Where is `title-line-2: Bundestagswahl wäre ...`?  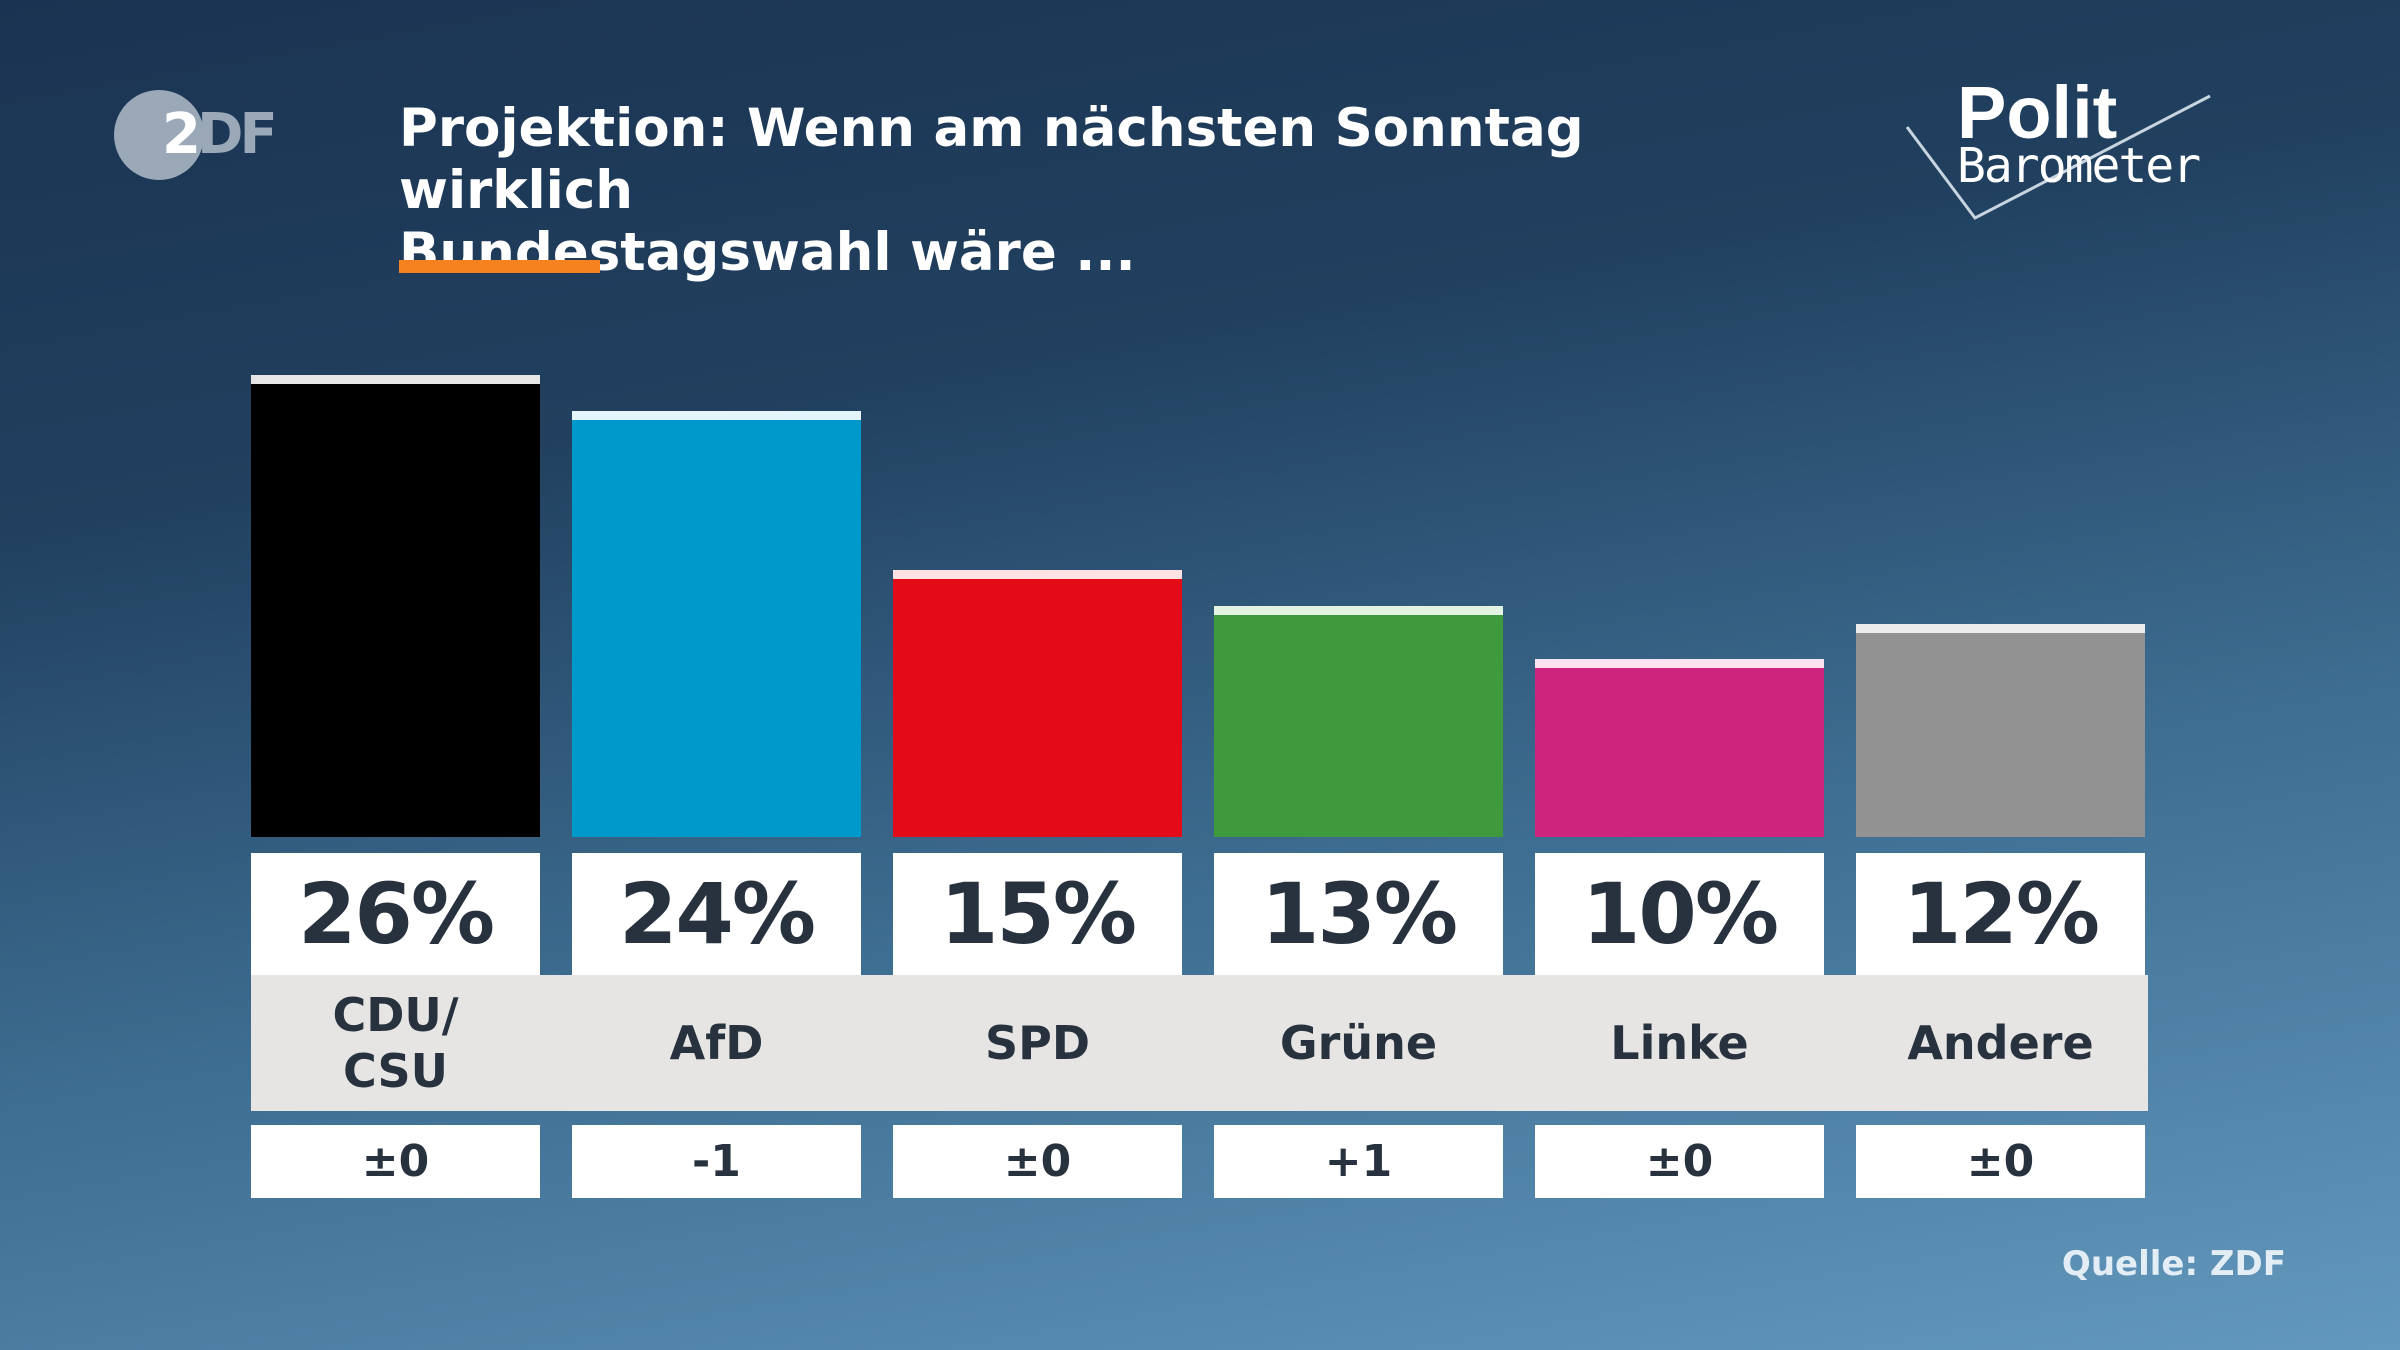 title-line-2: Bundestagswahl wäre ... is located at coordinates (767, 252).